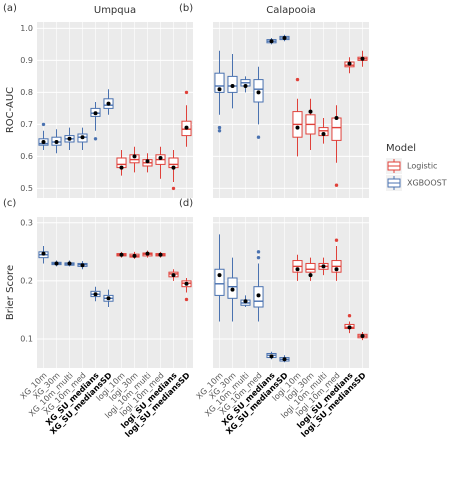 This screenshot has height=479, width=474. Describe the element at coordinates (10, 110) in the screenshot. I see `y-axis-label: ROC-AUC` at that location.